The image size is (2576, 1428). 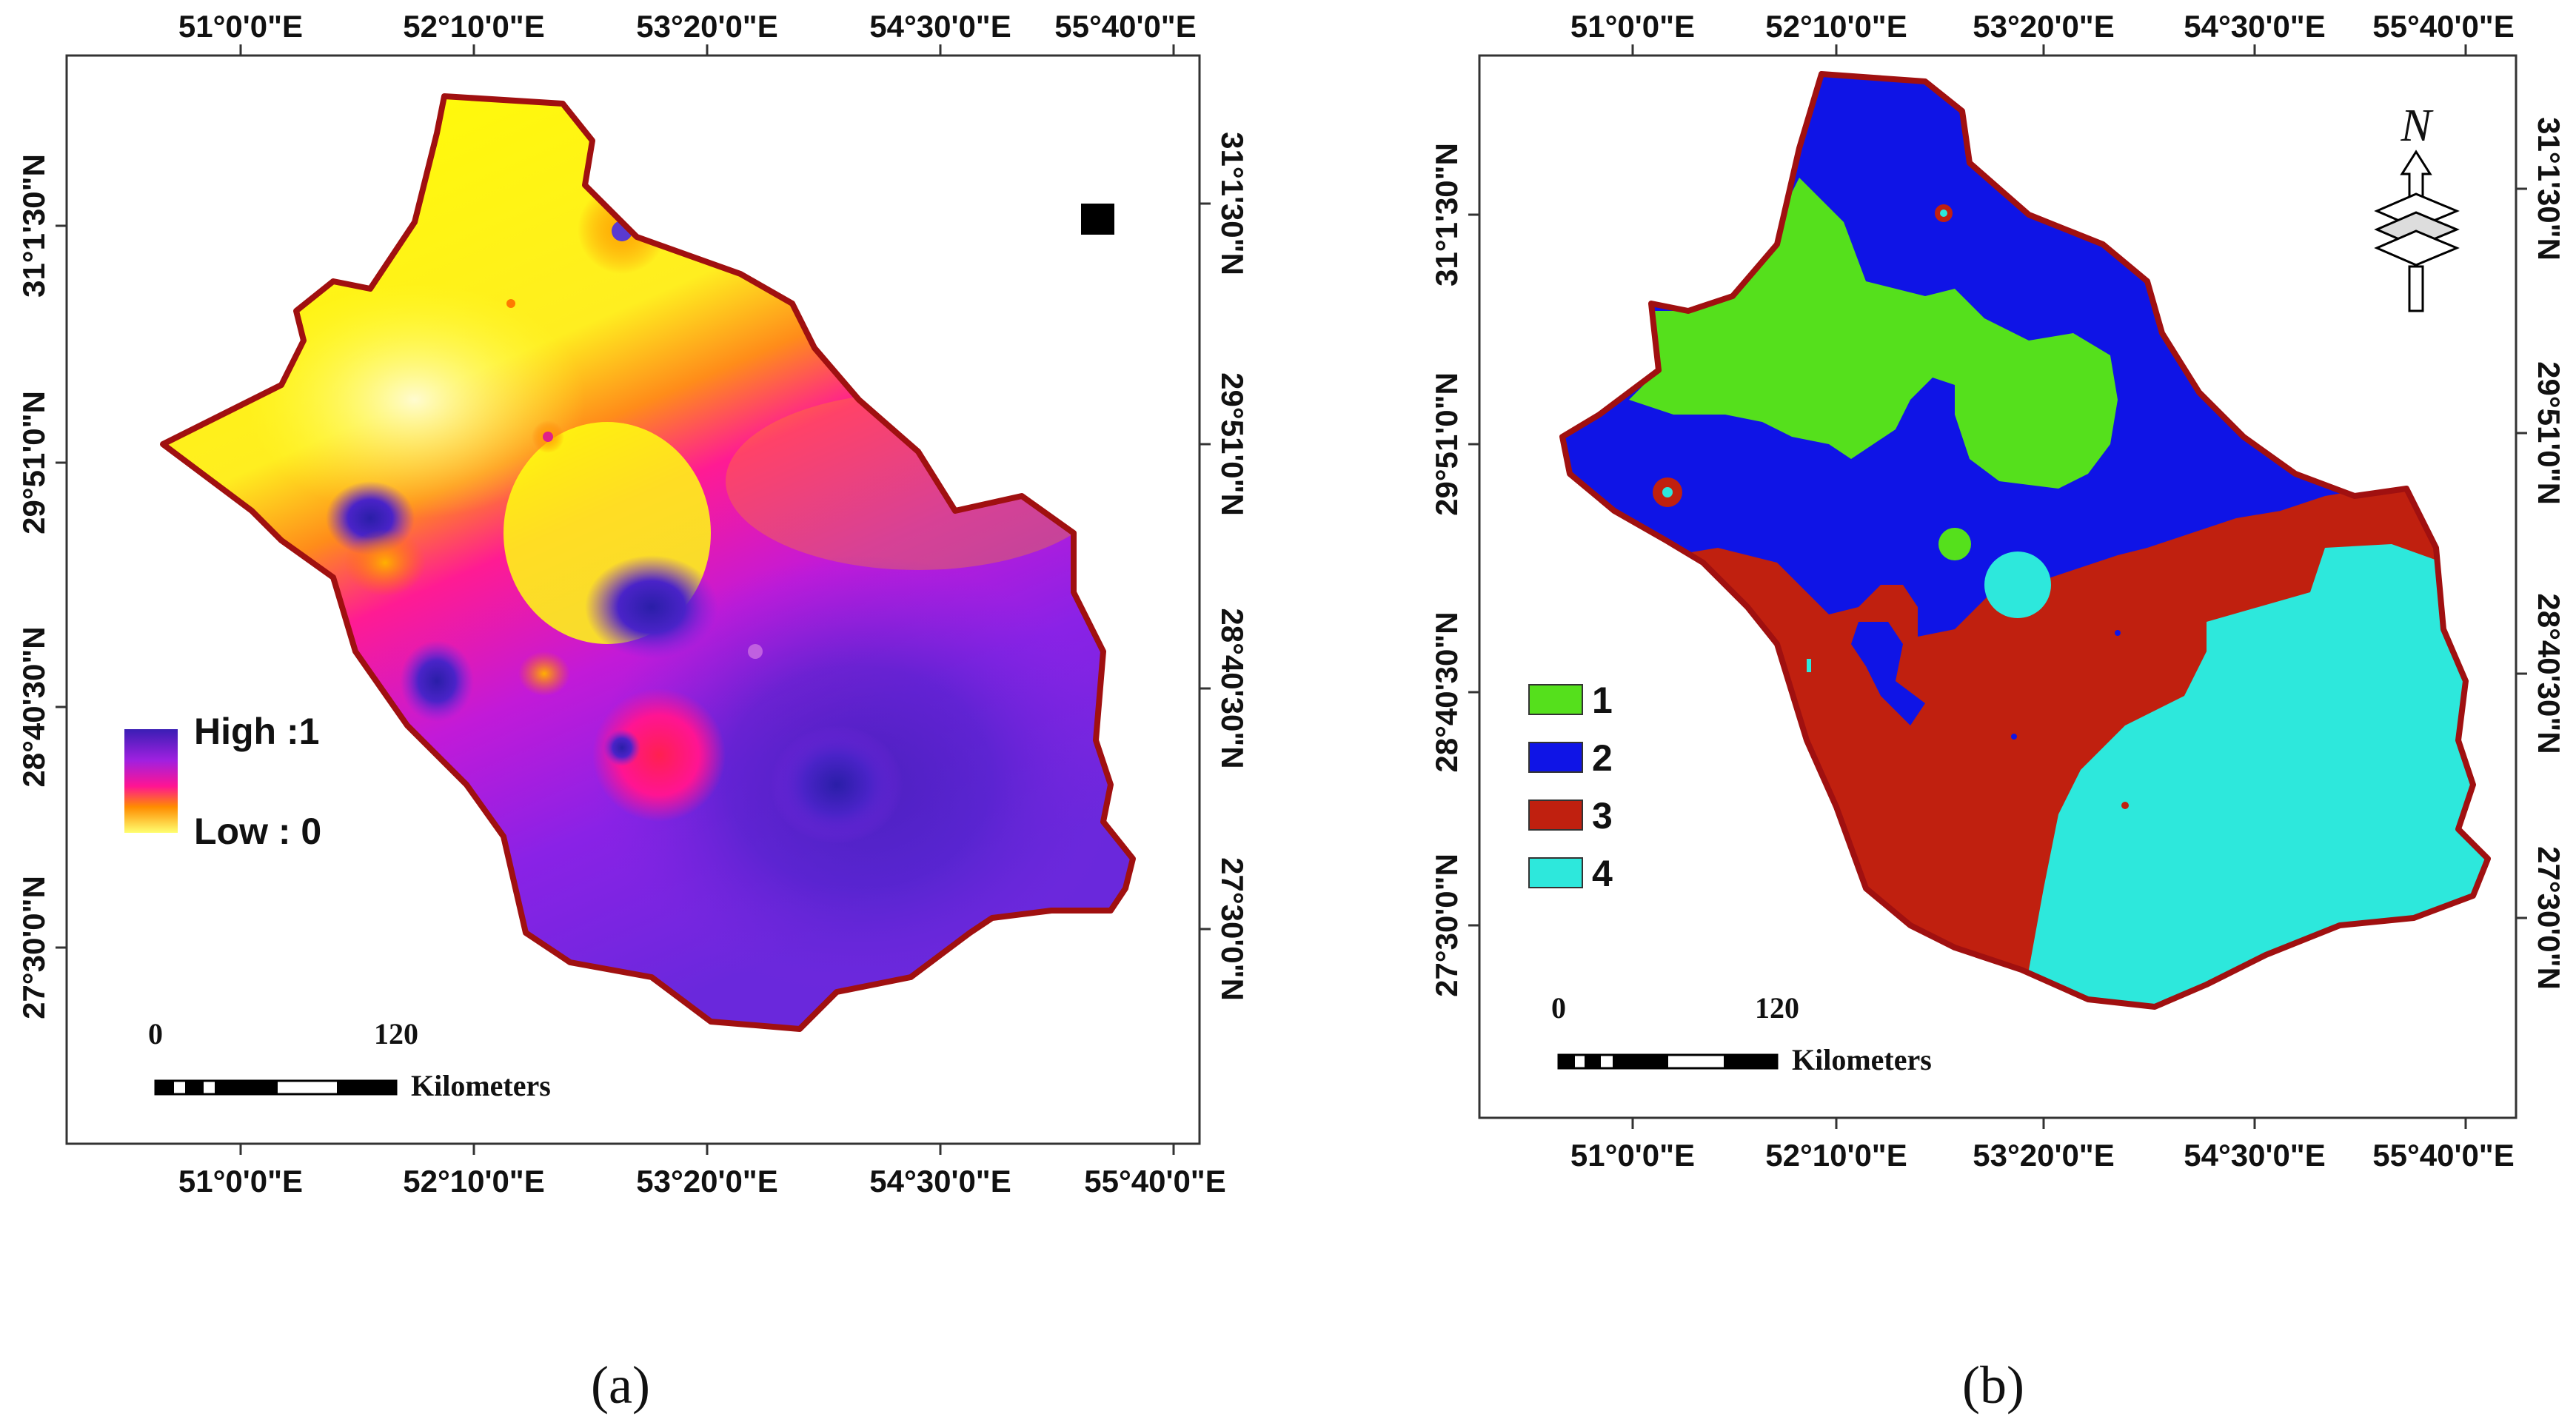 What do you see at coordinates (2417, 126) in the screenshot?
I see `north-arrow-label: N` at bounding box center [2417, 126].